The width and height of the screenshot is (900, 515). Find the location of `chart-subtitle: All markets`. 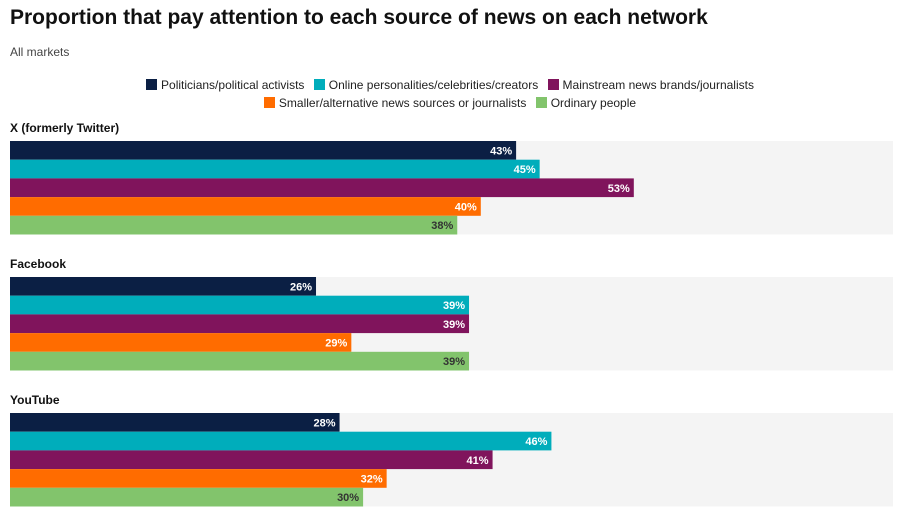

chart-subtitle: All markets is located at coordinates (40, 52).